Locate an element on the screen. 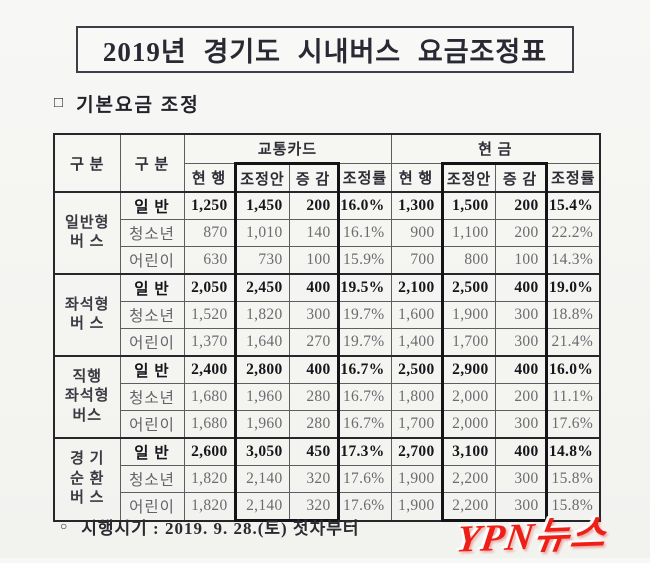  sub-header-cash-rate: 조정률 is located at coordinates (573, 178).